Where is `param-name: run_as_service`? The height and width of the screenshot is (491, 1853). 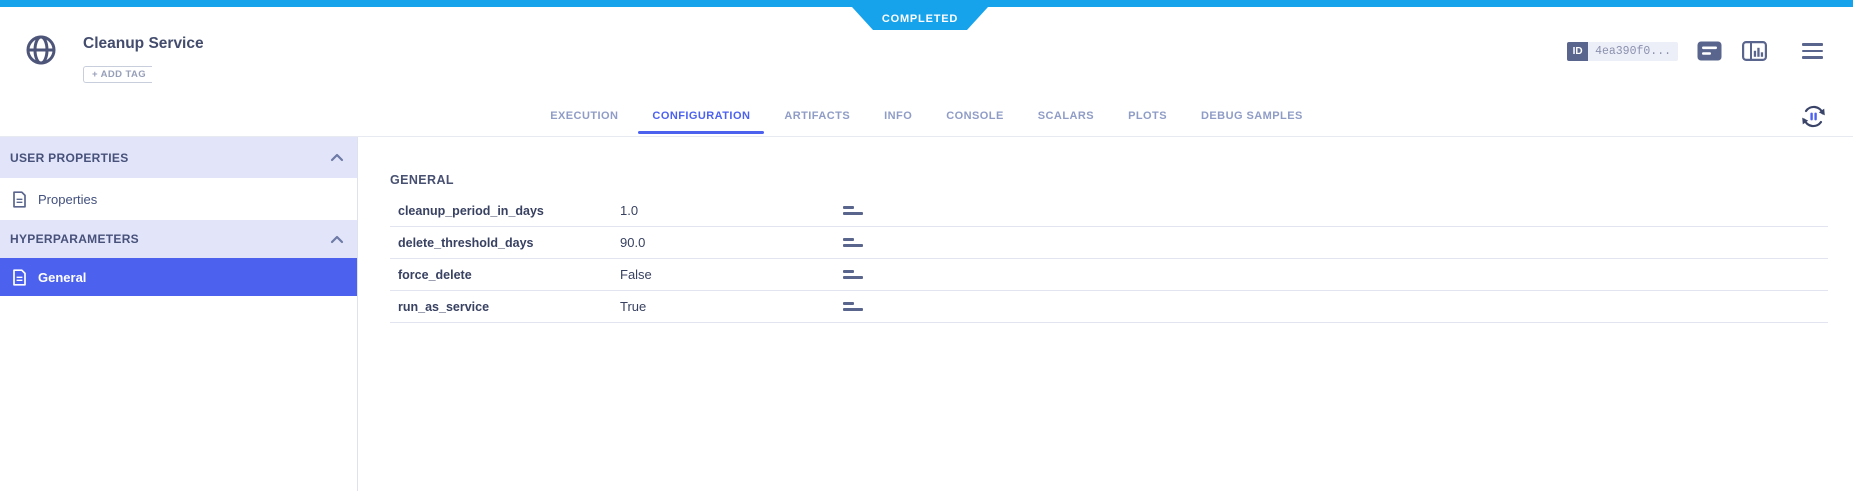
param-name: run_as_service is located at coordinates (444, 306).